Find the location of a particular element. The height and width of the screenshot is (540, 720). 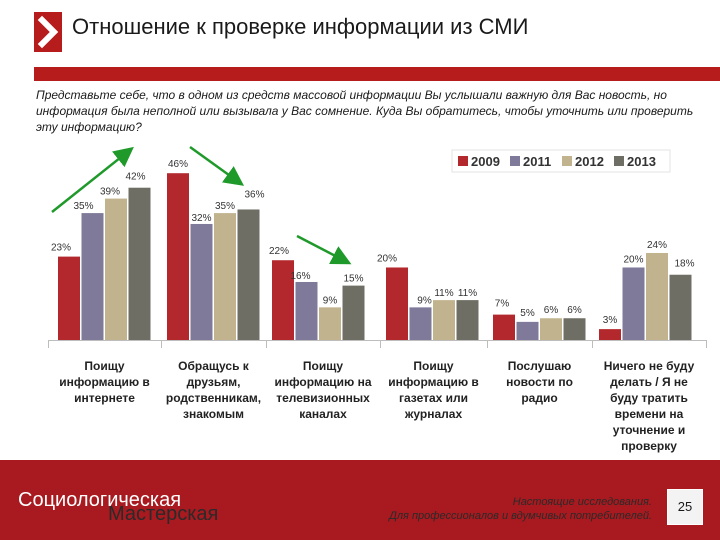

data-label: 32% is located at coordinates (201, 218).